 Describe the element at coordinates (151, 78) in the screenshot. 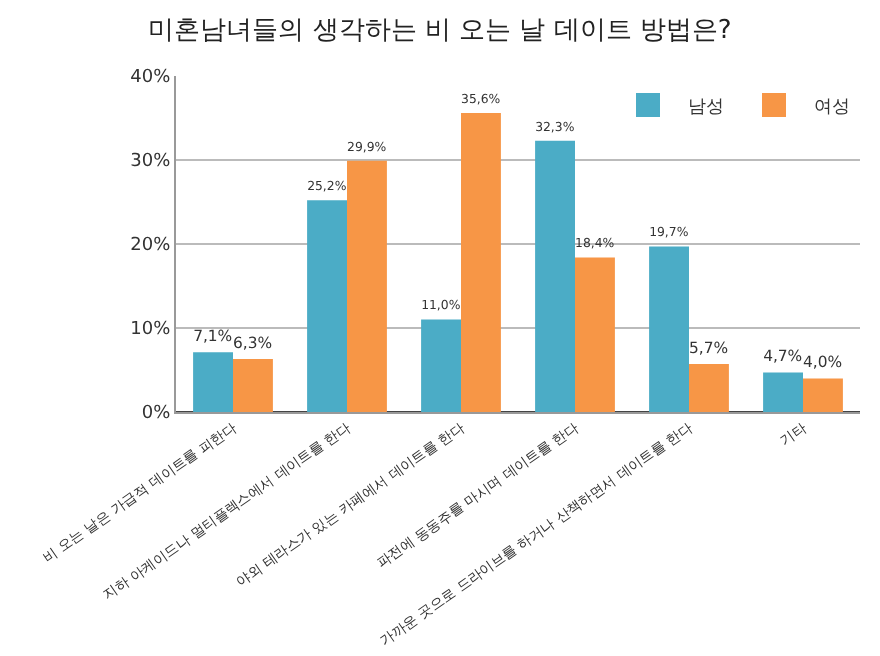

I see `y-tick-label: 40%` at that location.